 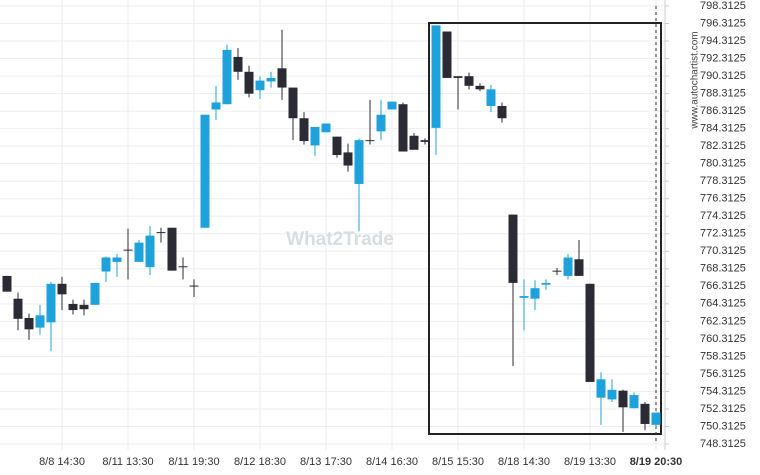 I want to click on x-tick-label: 8/15 15:30, so click(x=458, y=462).